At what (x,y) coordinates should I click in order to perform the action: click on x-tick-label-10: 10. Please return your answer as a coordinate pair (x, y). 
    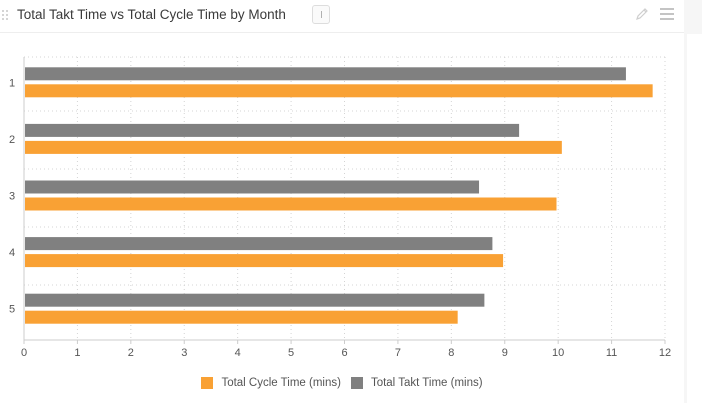
    Looking at the image, I should click on (558, 353).